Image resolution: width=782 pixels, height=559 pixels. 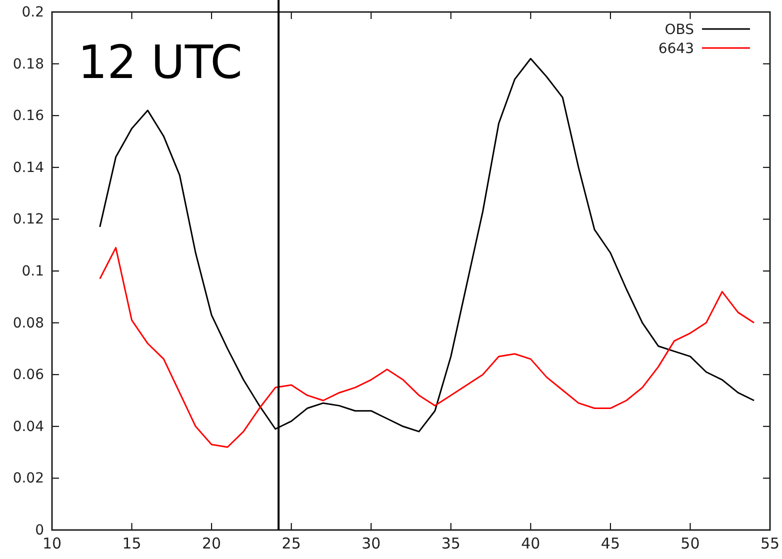 What do you see at coordinates (132, 543) in the screenshot?
I see `x-tick-label: 15` at bounding box center [132, 543].